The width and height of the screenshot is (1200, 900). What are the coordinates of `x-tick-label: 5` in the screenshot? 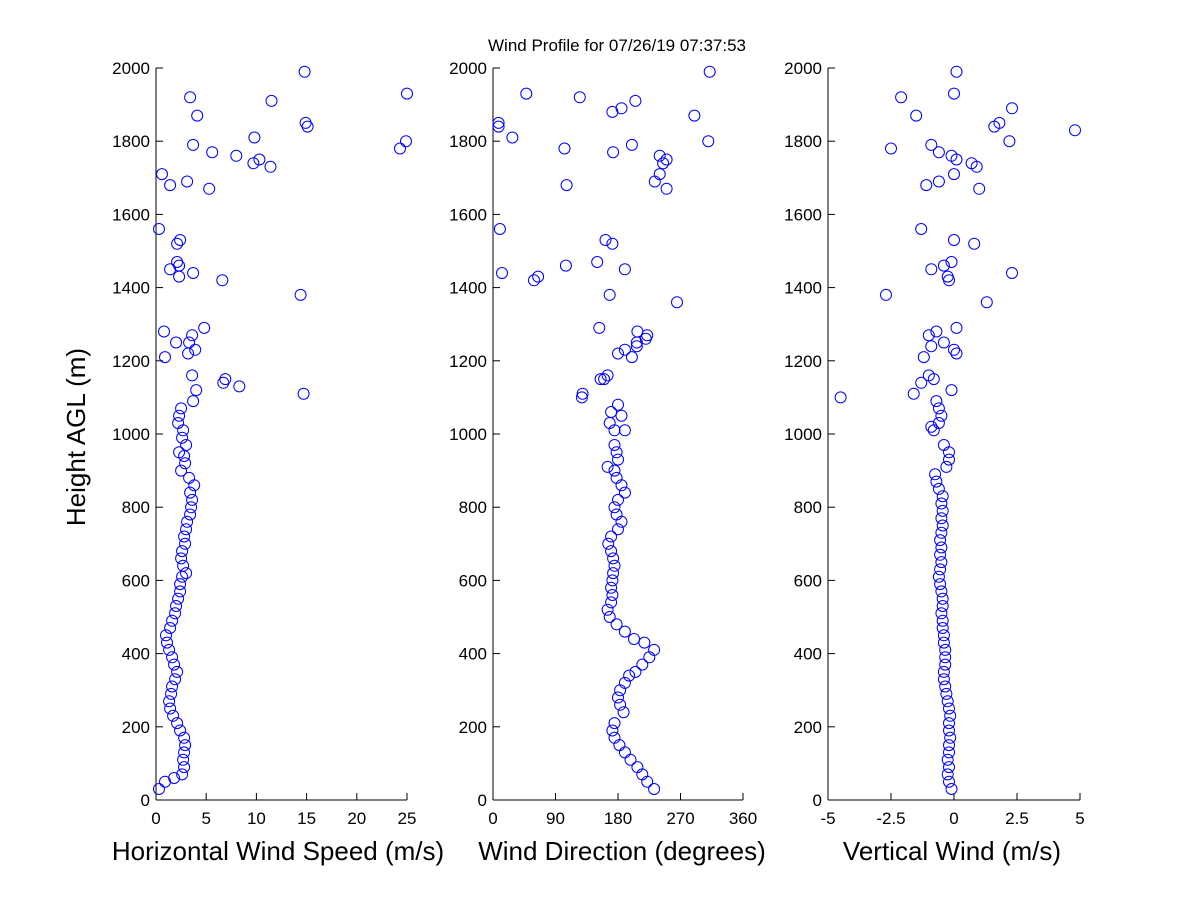 It's located at (205, 818).